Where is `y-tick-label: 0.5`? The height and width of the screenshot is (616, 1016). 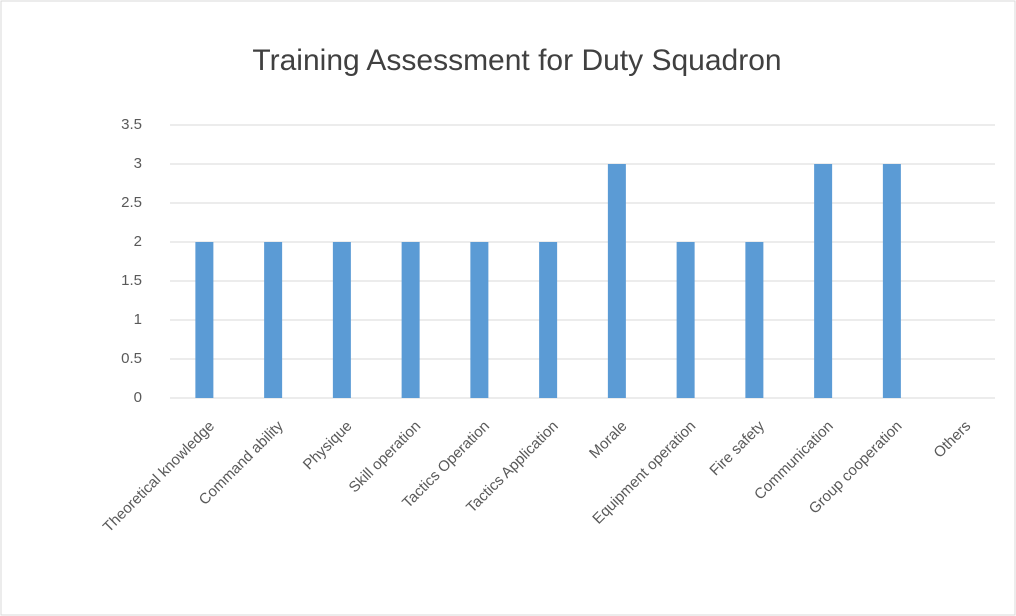 y-tick-label: 0.5 is located at coordinates (131, 358).